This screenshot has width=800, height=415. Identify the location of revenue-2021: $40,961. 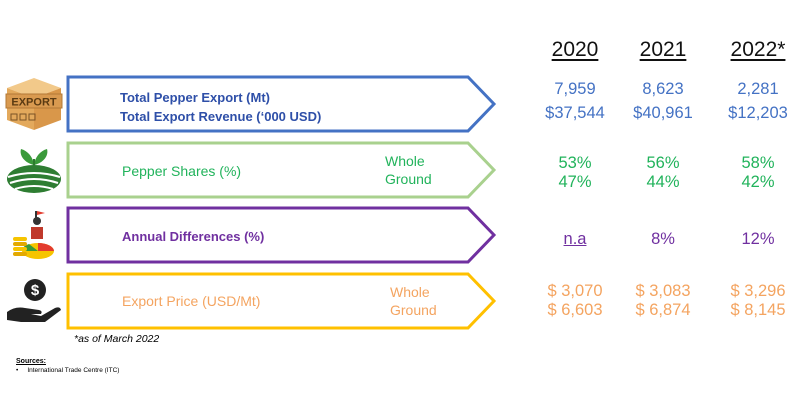
(663, 113).